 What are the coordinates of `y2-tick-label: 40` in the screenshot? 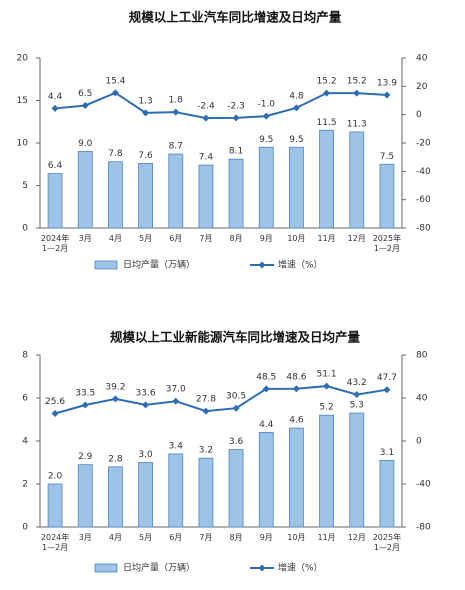 It's located at (422, 399).